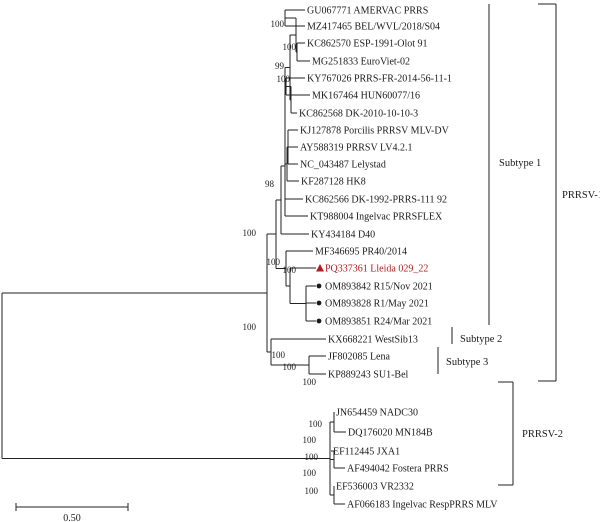  Describe the element at coordinates (270, 184) in the screenshot. I see `bootstrap-value: 98` at that location.